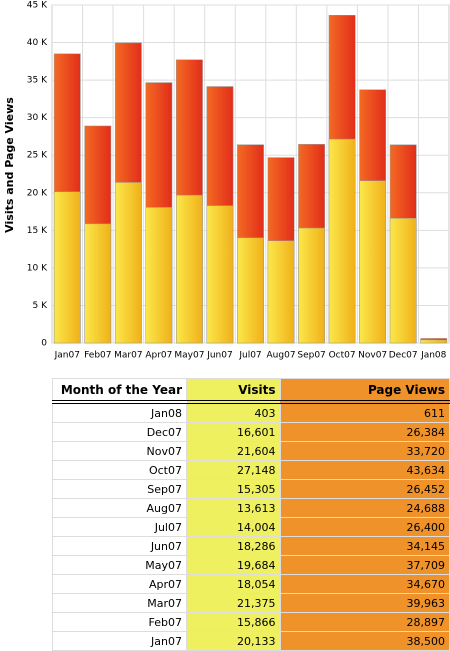 The image size is (450, 651). Describe the element at coordinates (37, 193) in the screenshot. I see `y-tick-label: 20 K` at that location.